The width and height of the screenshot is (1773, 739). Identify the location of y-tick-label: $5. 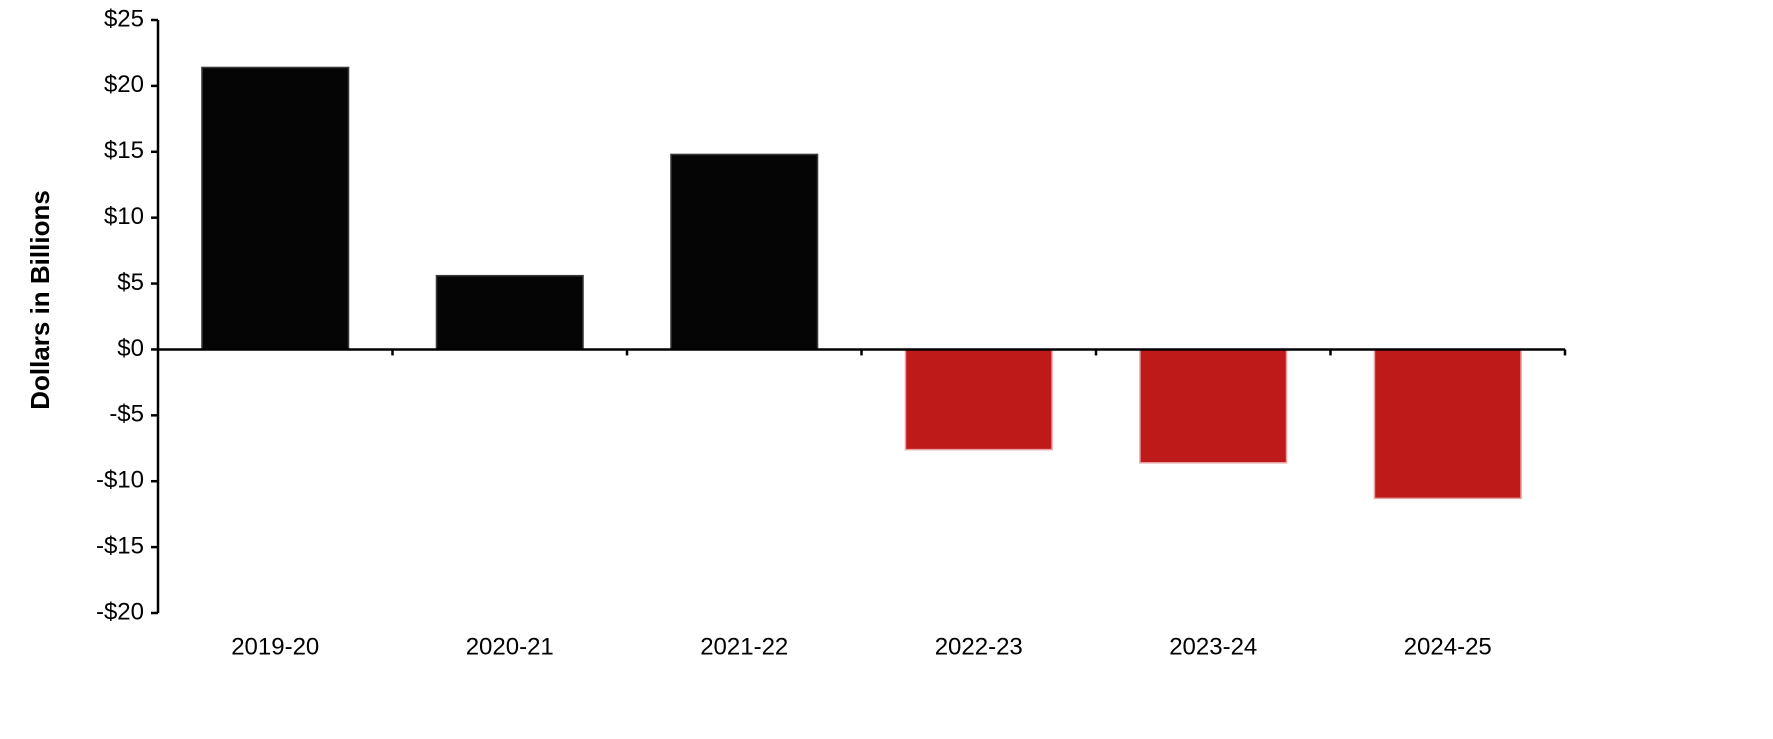
(130, 282).